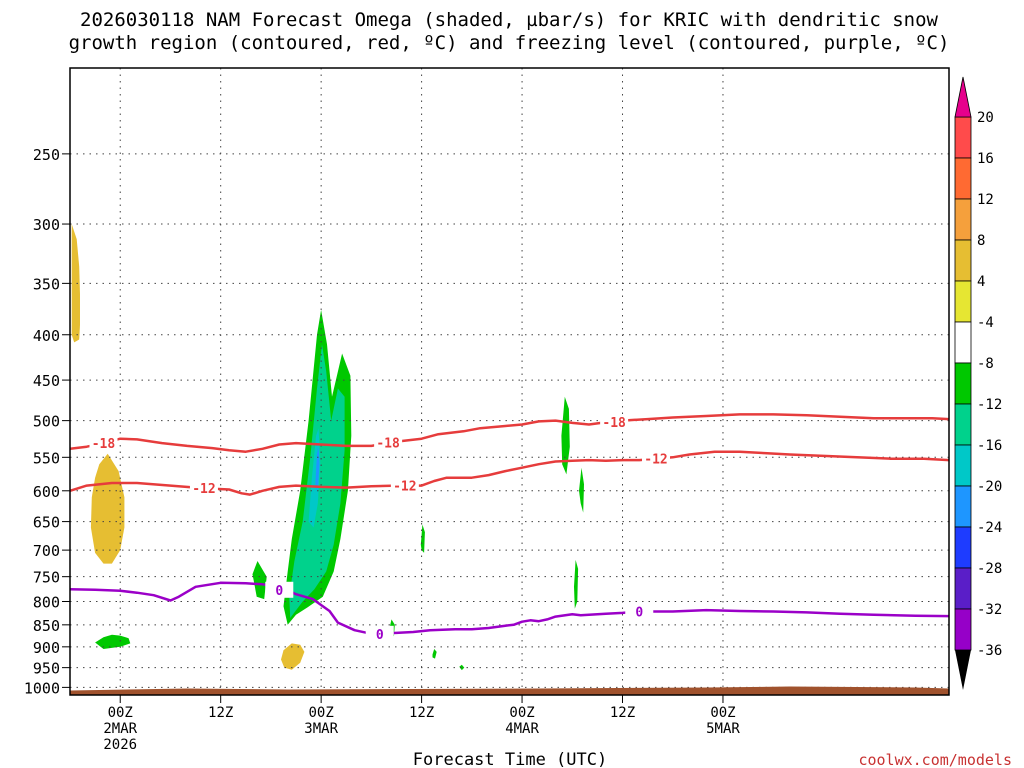 This screenshot has width=1024, height=768. I want to click on y-tick-label-600: 600, so click(46, 492).